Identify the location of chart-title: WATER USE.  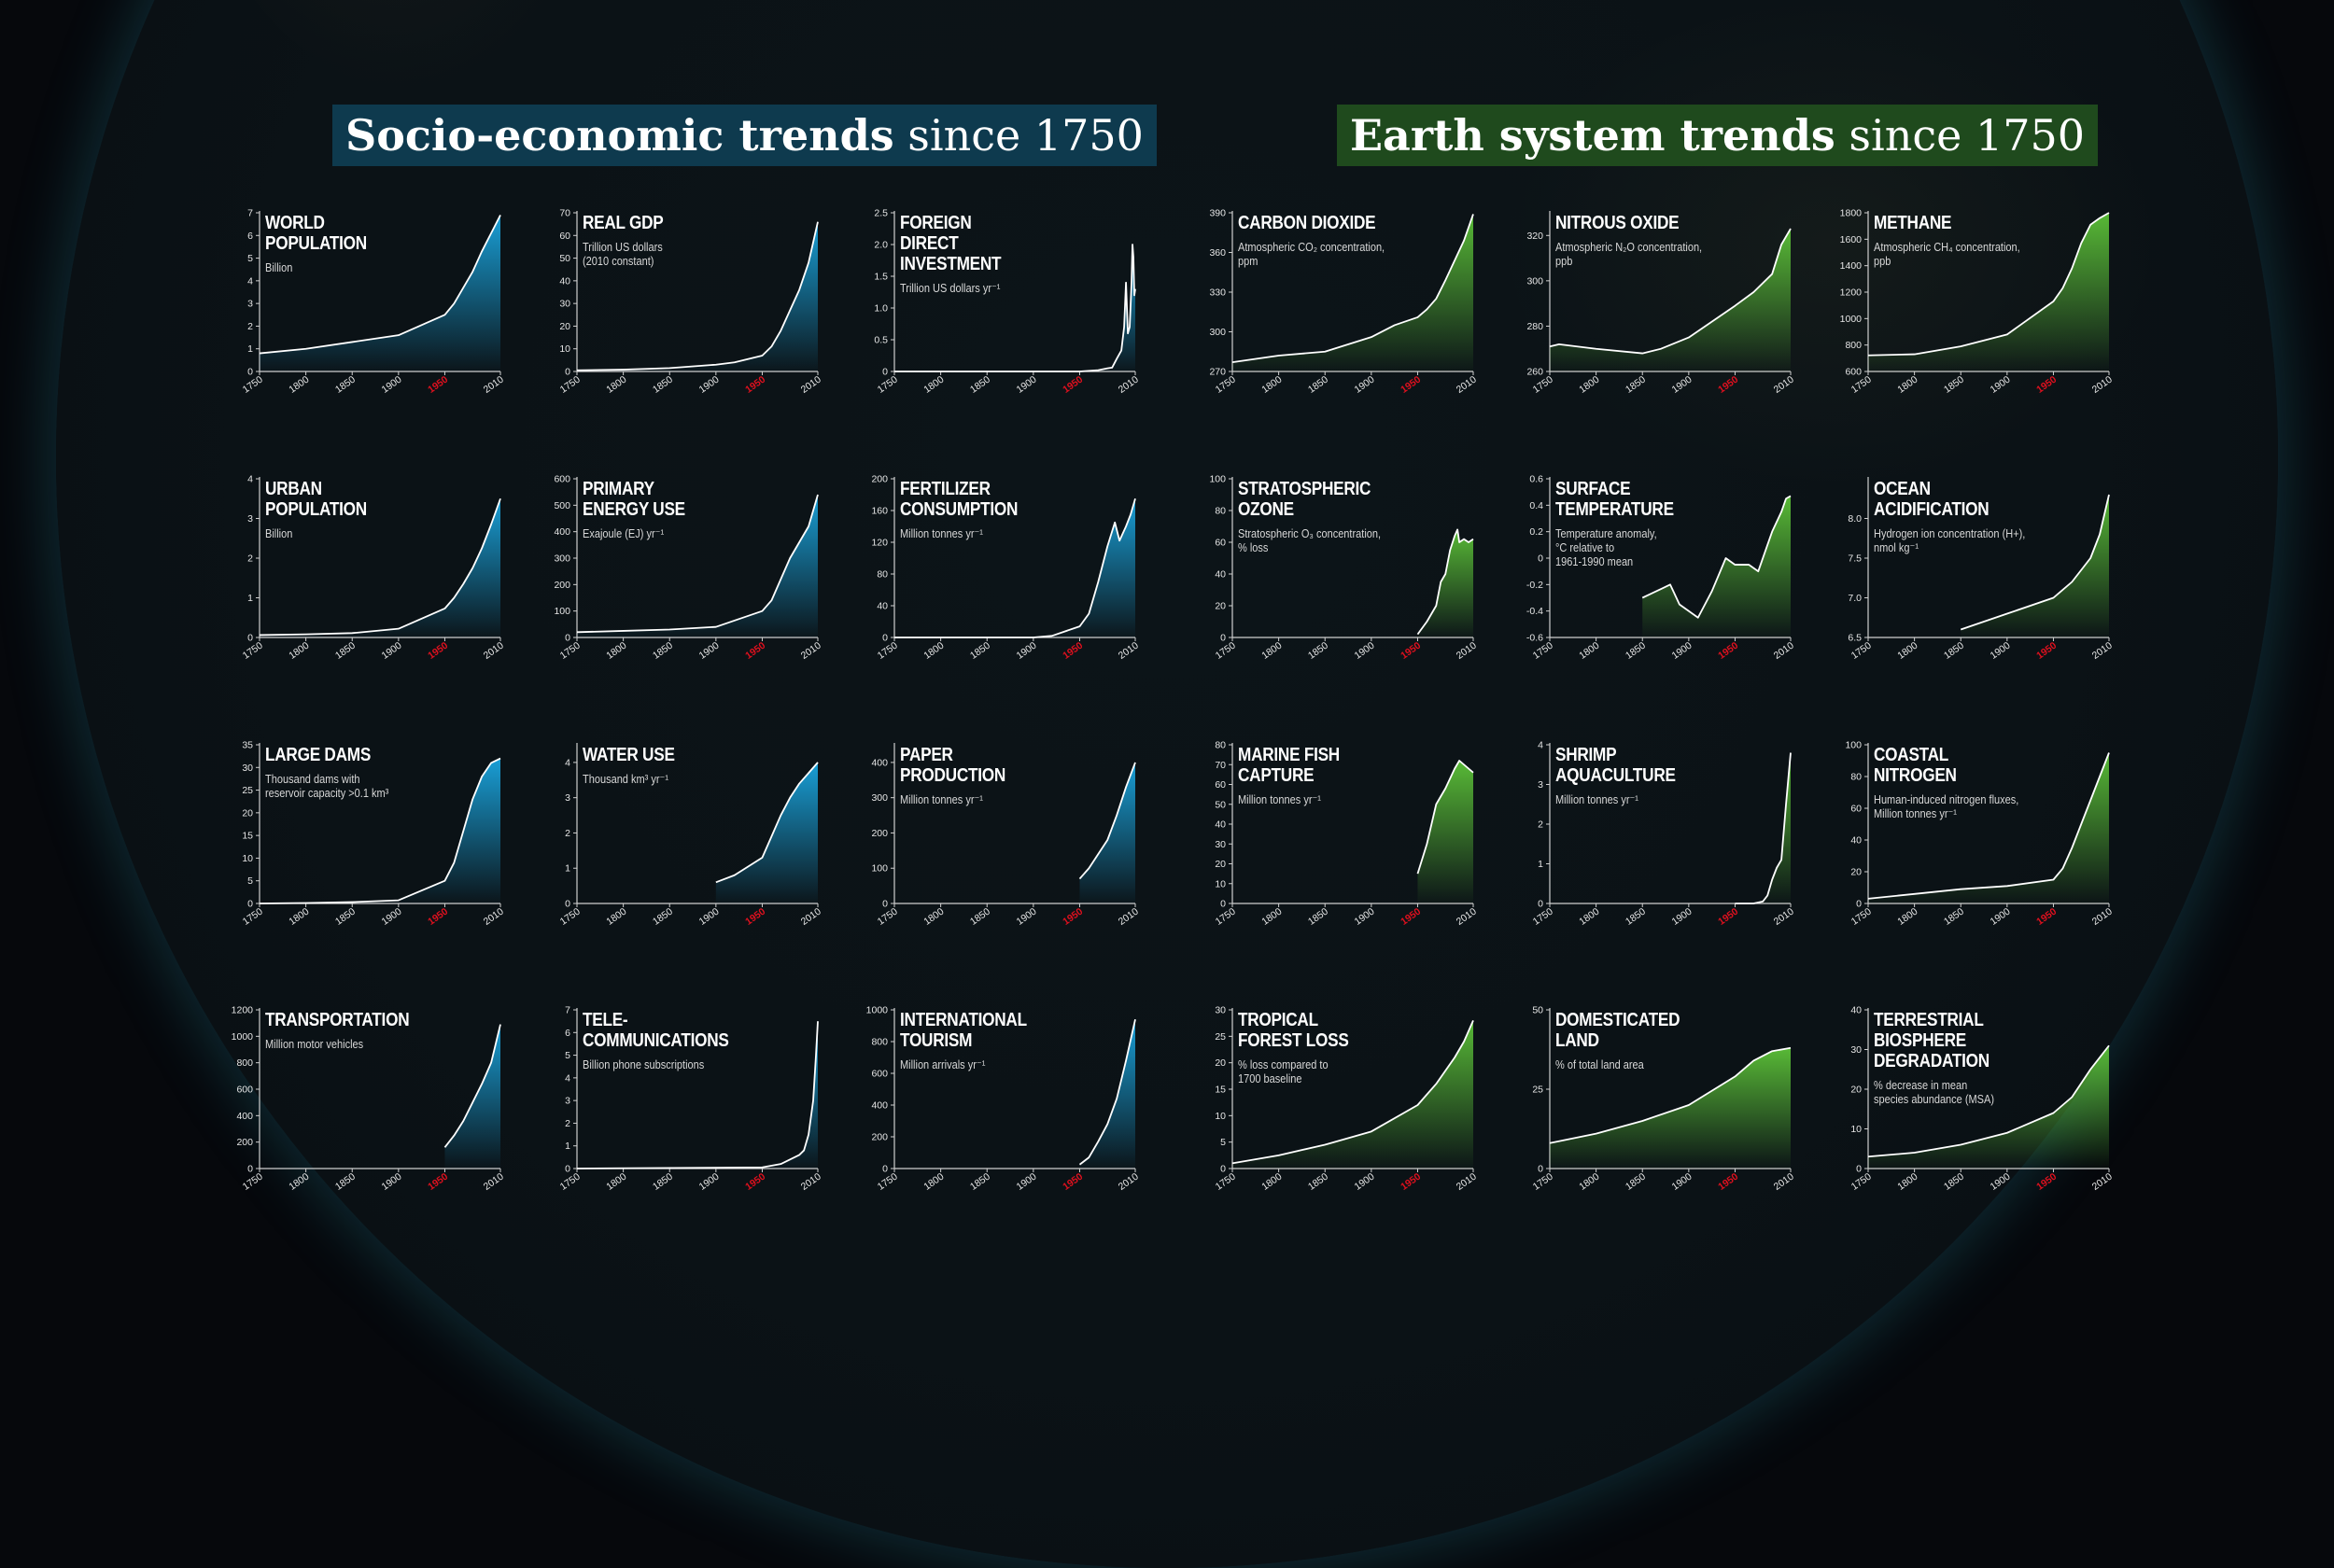
(629, 755).